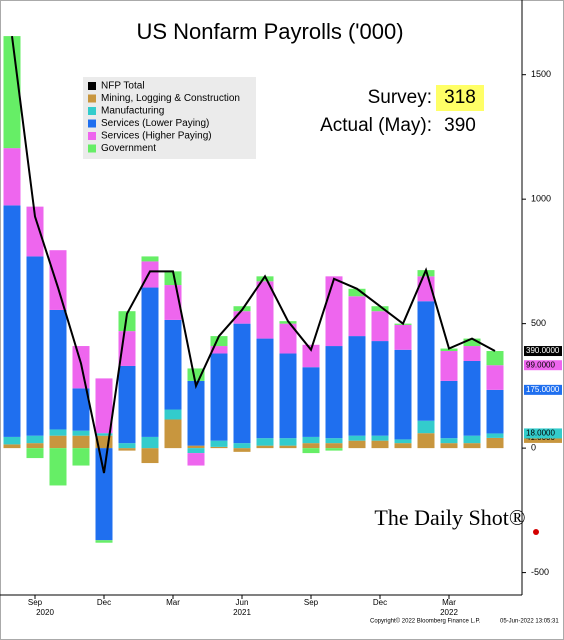 The width and height of the screenshot is (564, 640). I want to click on x-tick-label: Sep, so click(311, 602).